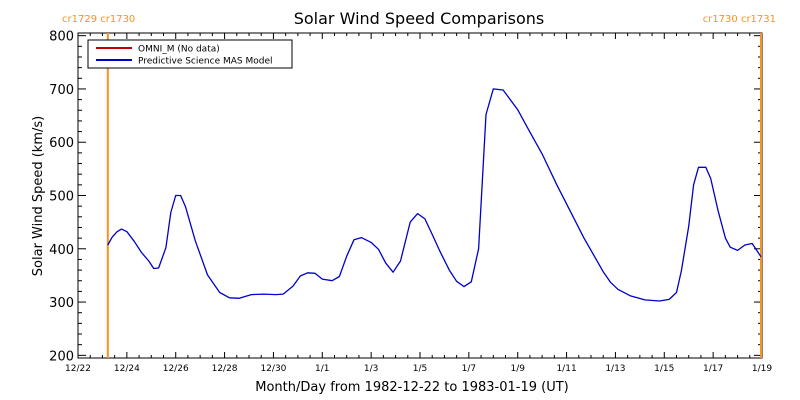 The image size is (800, 400). I want to click on y-tick-label: 300, so click(61, 303).